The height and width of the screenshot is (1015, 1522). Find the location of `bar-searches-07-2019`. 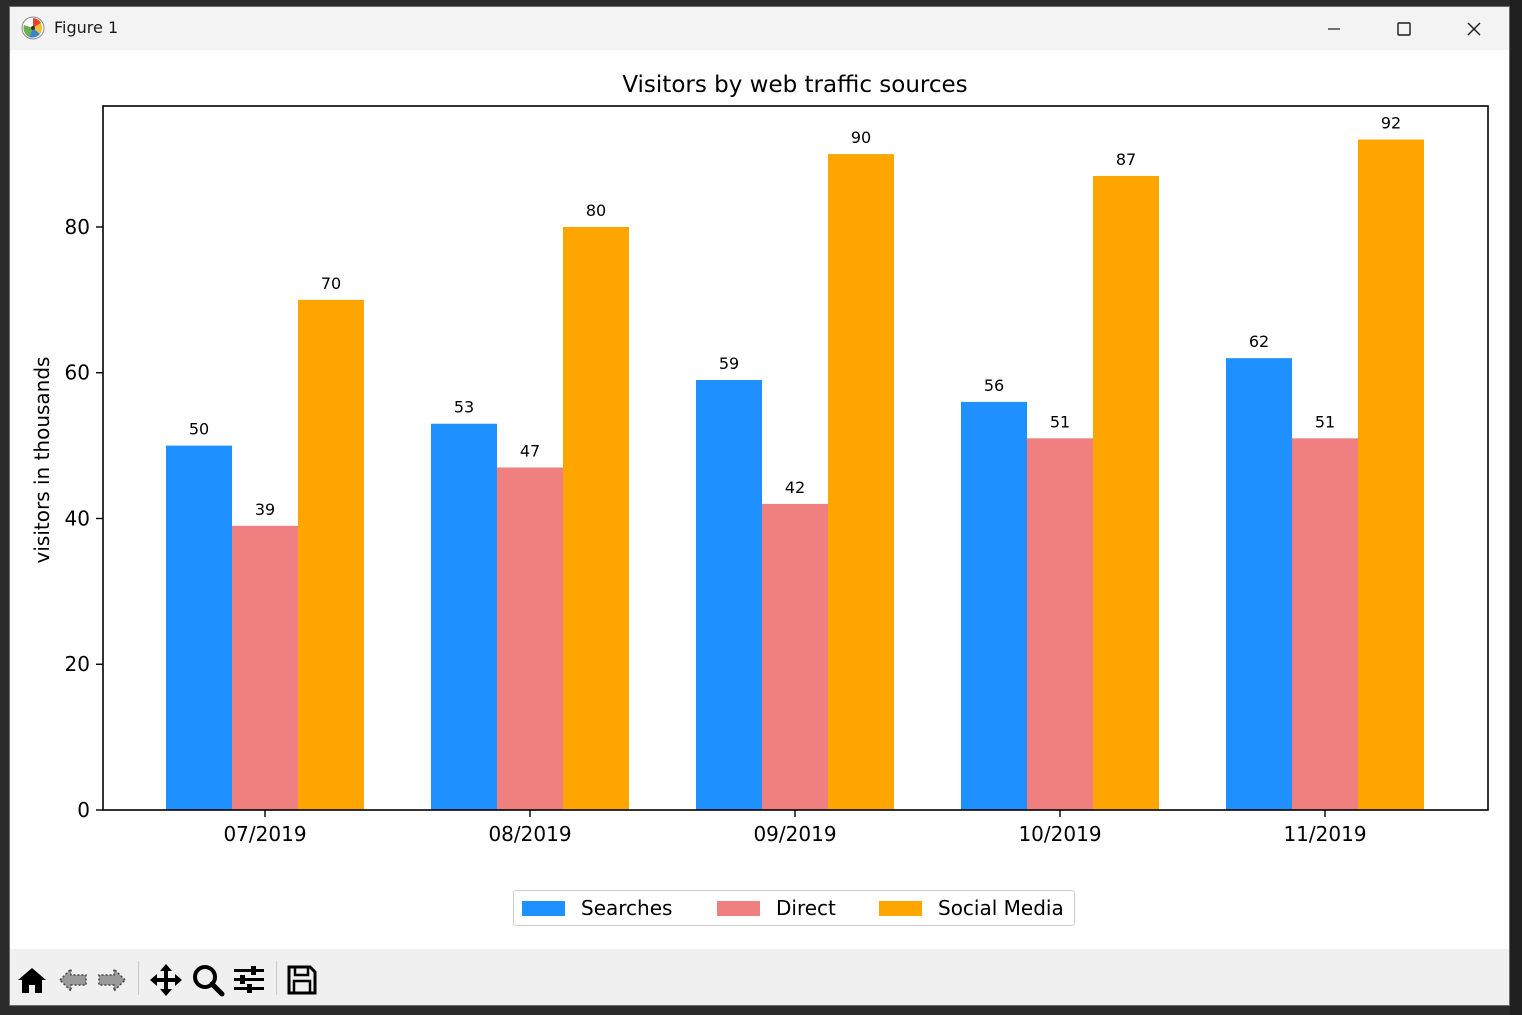

bar-searches-07-2019 is located at coordinates (199, 627).